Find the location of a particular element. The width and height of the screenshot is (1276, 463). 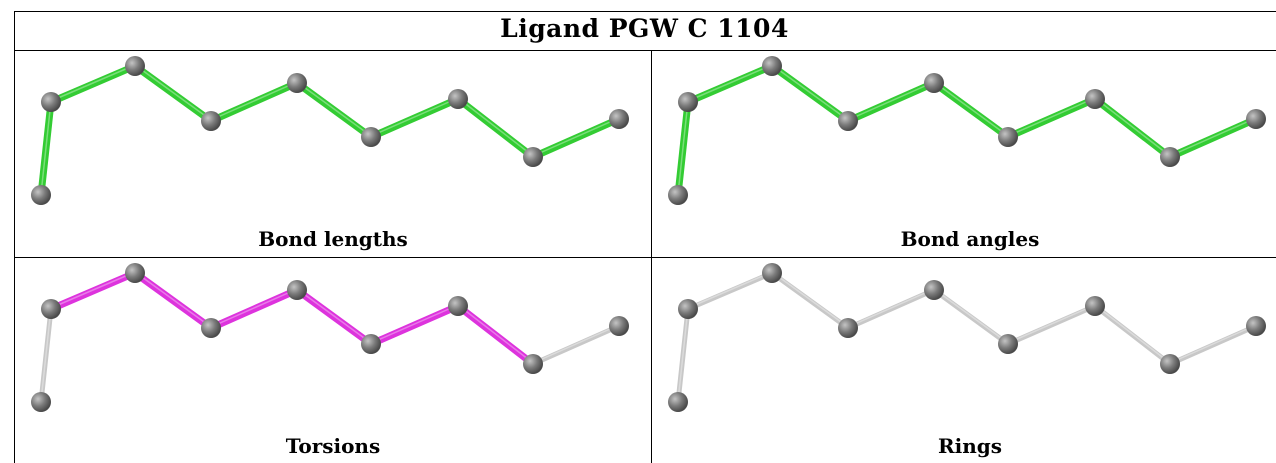

panel-caption: Rings is located at coordinates (969, 446).